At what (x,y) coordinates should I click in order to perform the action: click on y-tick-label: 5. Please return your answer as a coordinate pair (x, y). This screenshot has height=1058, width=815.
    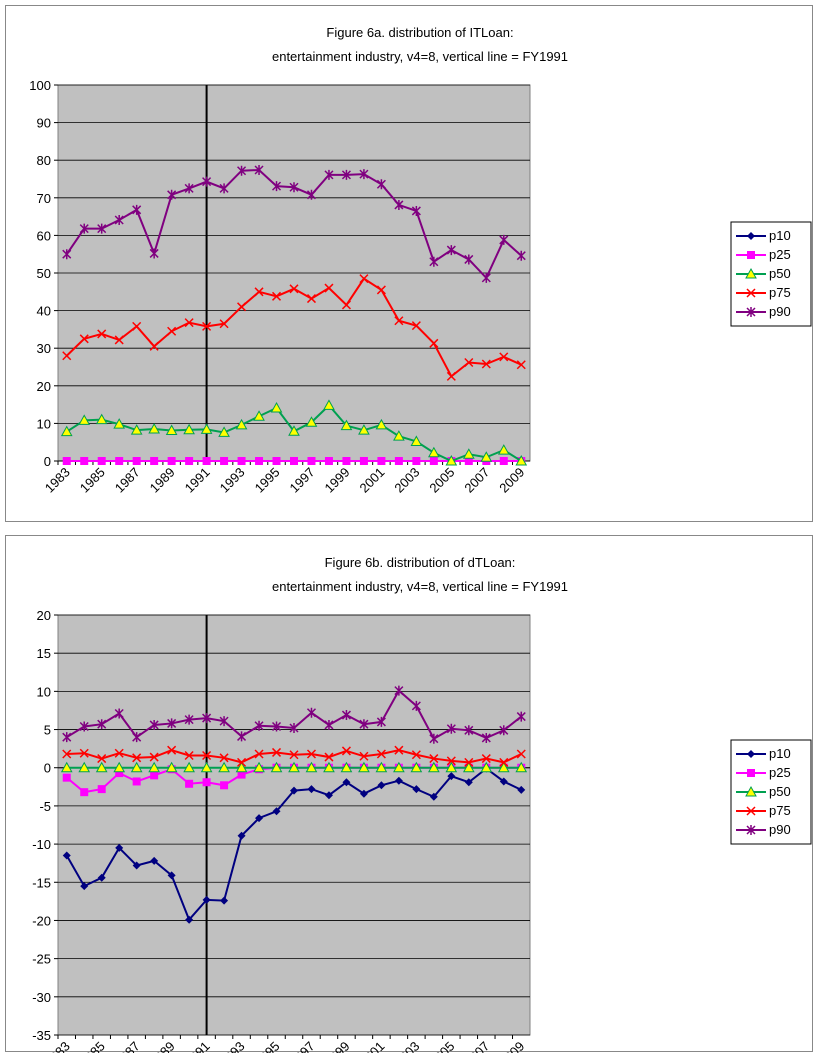
    Looking at the image, I should click on (47, 730).